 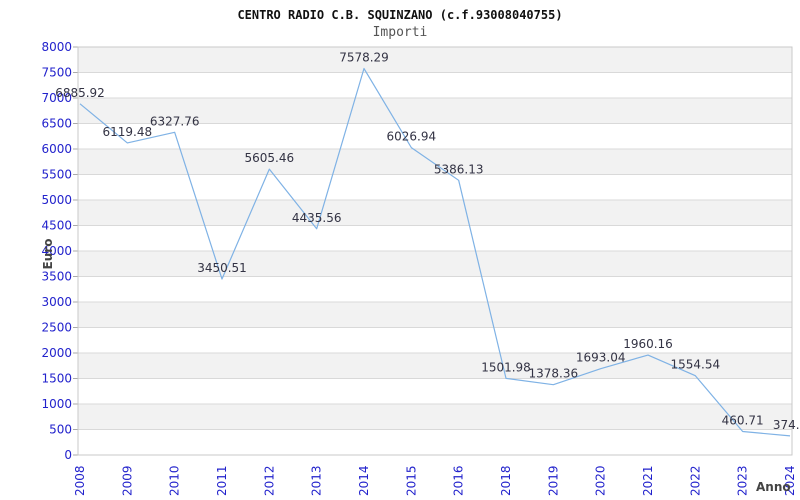 What do you see at coordinates (773, 487) in the screenshot?
I see `x-axis-title: Anno` at bounding box center [773, 487].